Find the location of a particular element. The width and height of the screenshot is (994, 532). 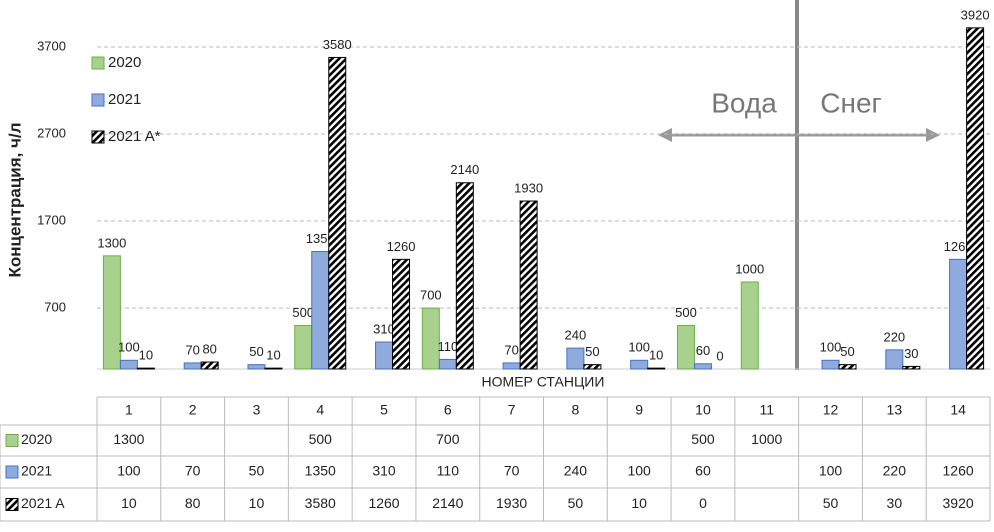

table-cell: 1000 is located at coordinates (766, 439).